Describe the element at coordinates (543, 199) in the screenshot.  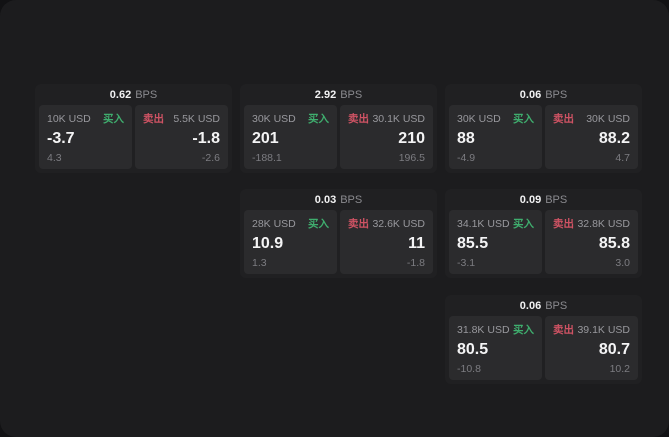
I see `spread-header: 0.09 BPS` at that location.